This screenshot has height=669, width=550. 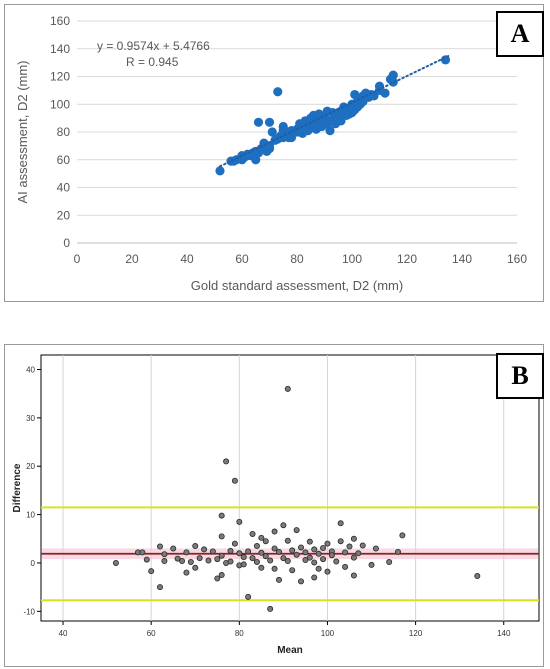 I want to click on y-tick-label: 160, so click(x=60, y=21).